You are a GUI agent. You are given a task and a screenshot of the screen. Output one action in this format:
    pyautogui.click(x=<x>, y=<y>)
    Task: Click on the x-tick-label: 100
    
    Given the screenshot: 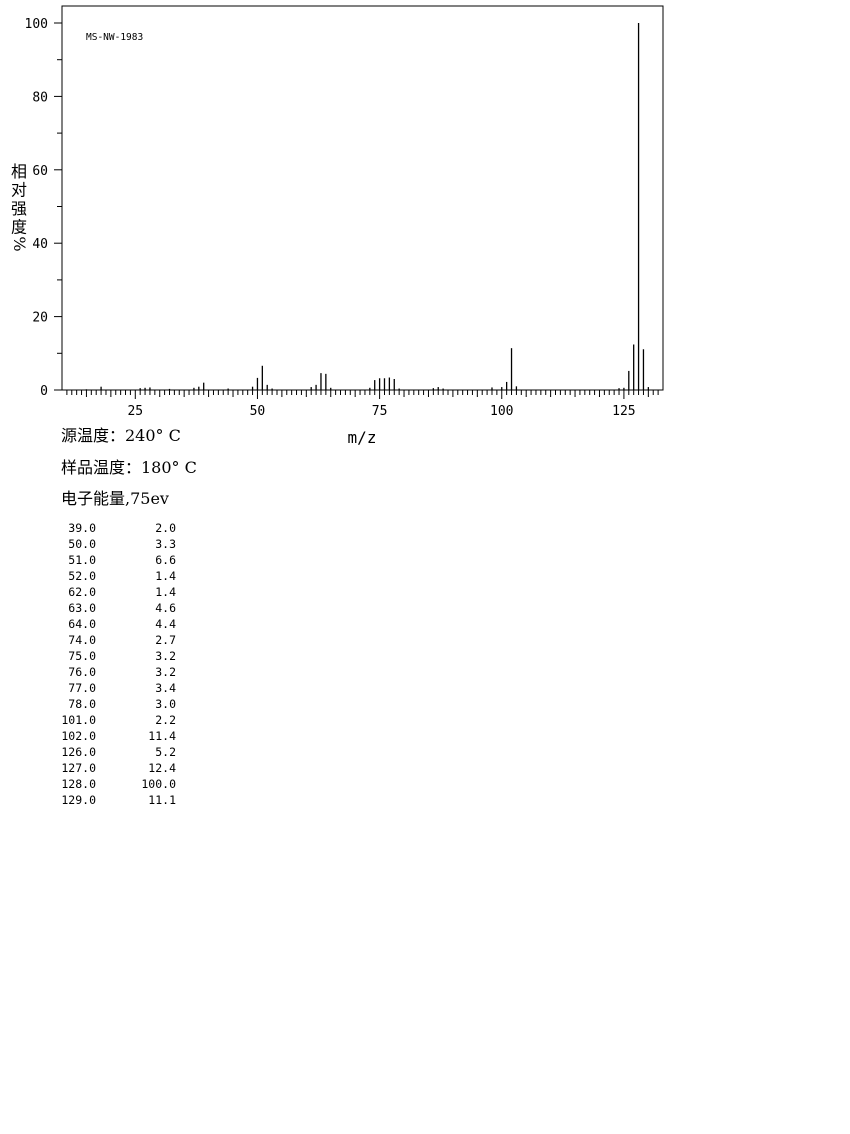 What is the action you would take?
    pyautogui.click(x=501, y=411)
    